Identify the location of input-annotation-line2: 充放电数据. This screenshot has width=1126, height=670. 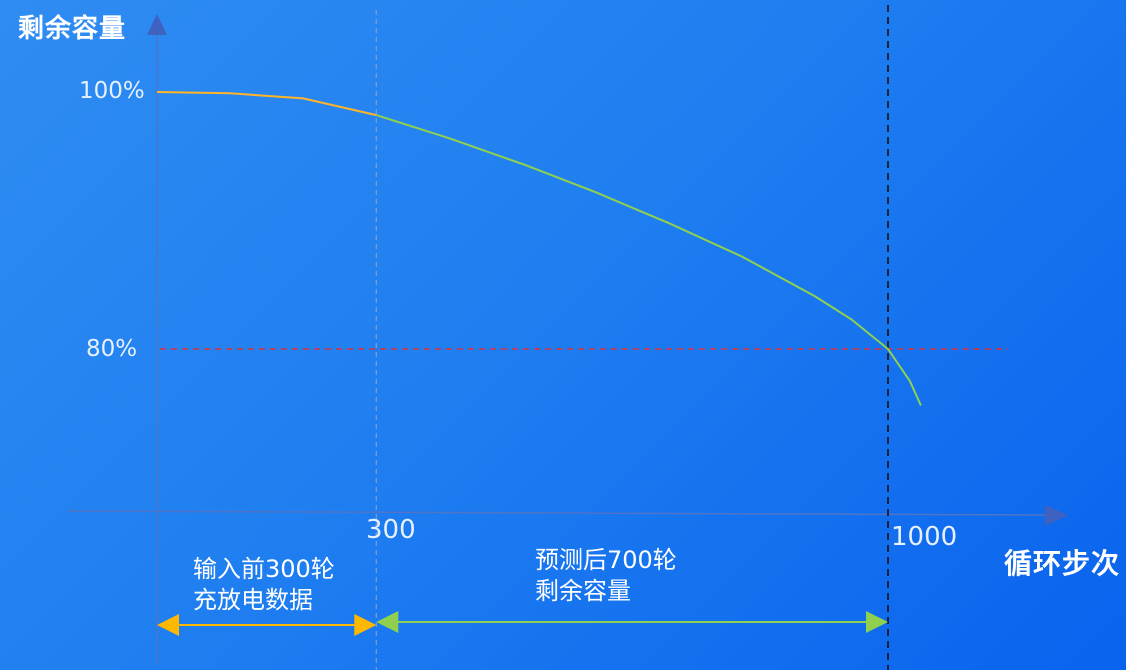
(253, 600).